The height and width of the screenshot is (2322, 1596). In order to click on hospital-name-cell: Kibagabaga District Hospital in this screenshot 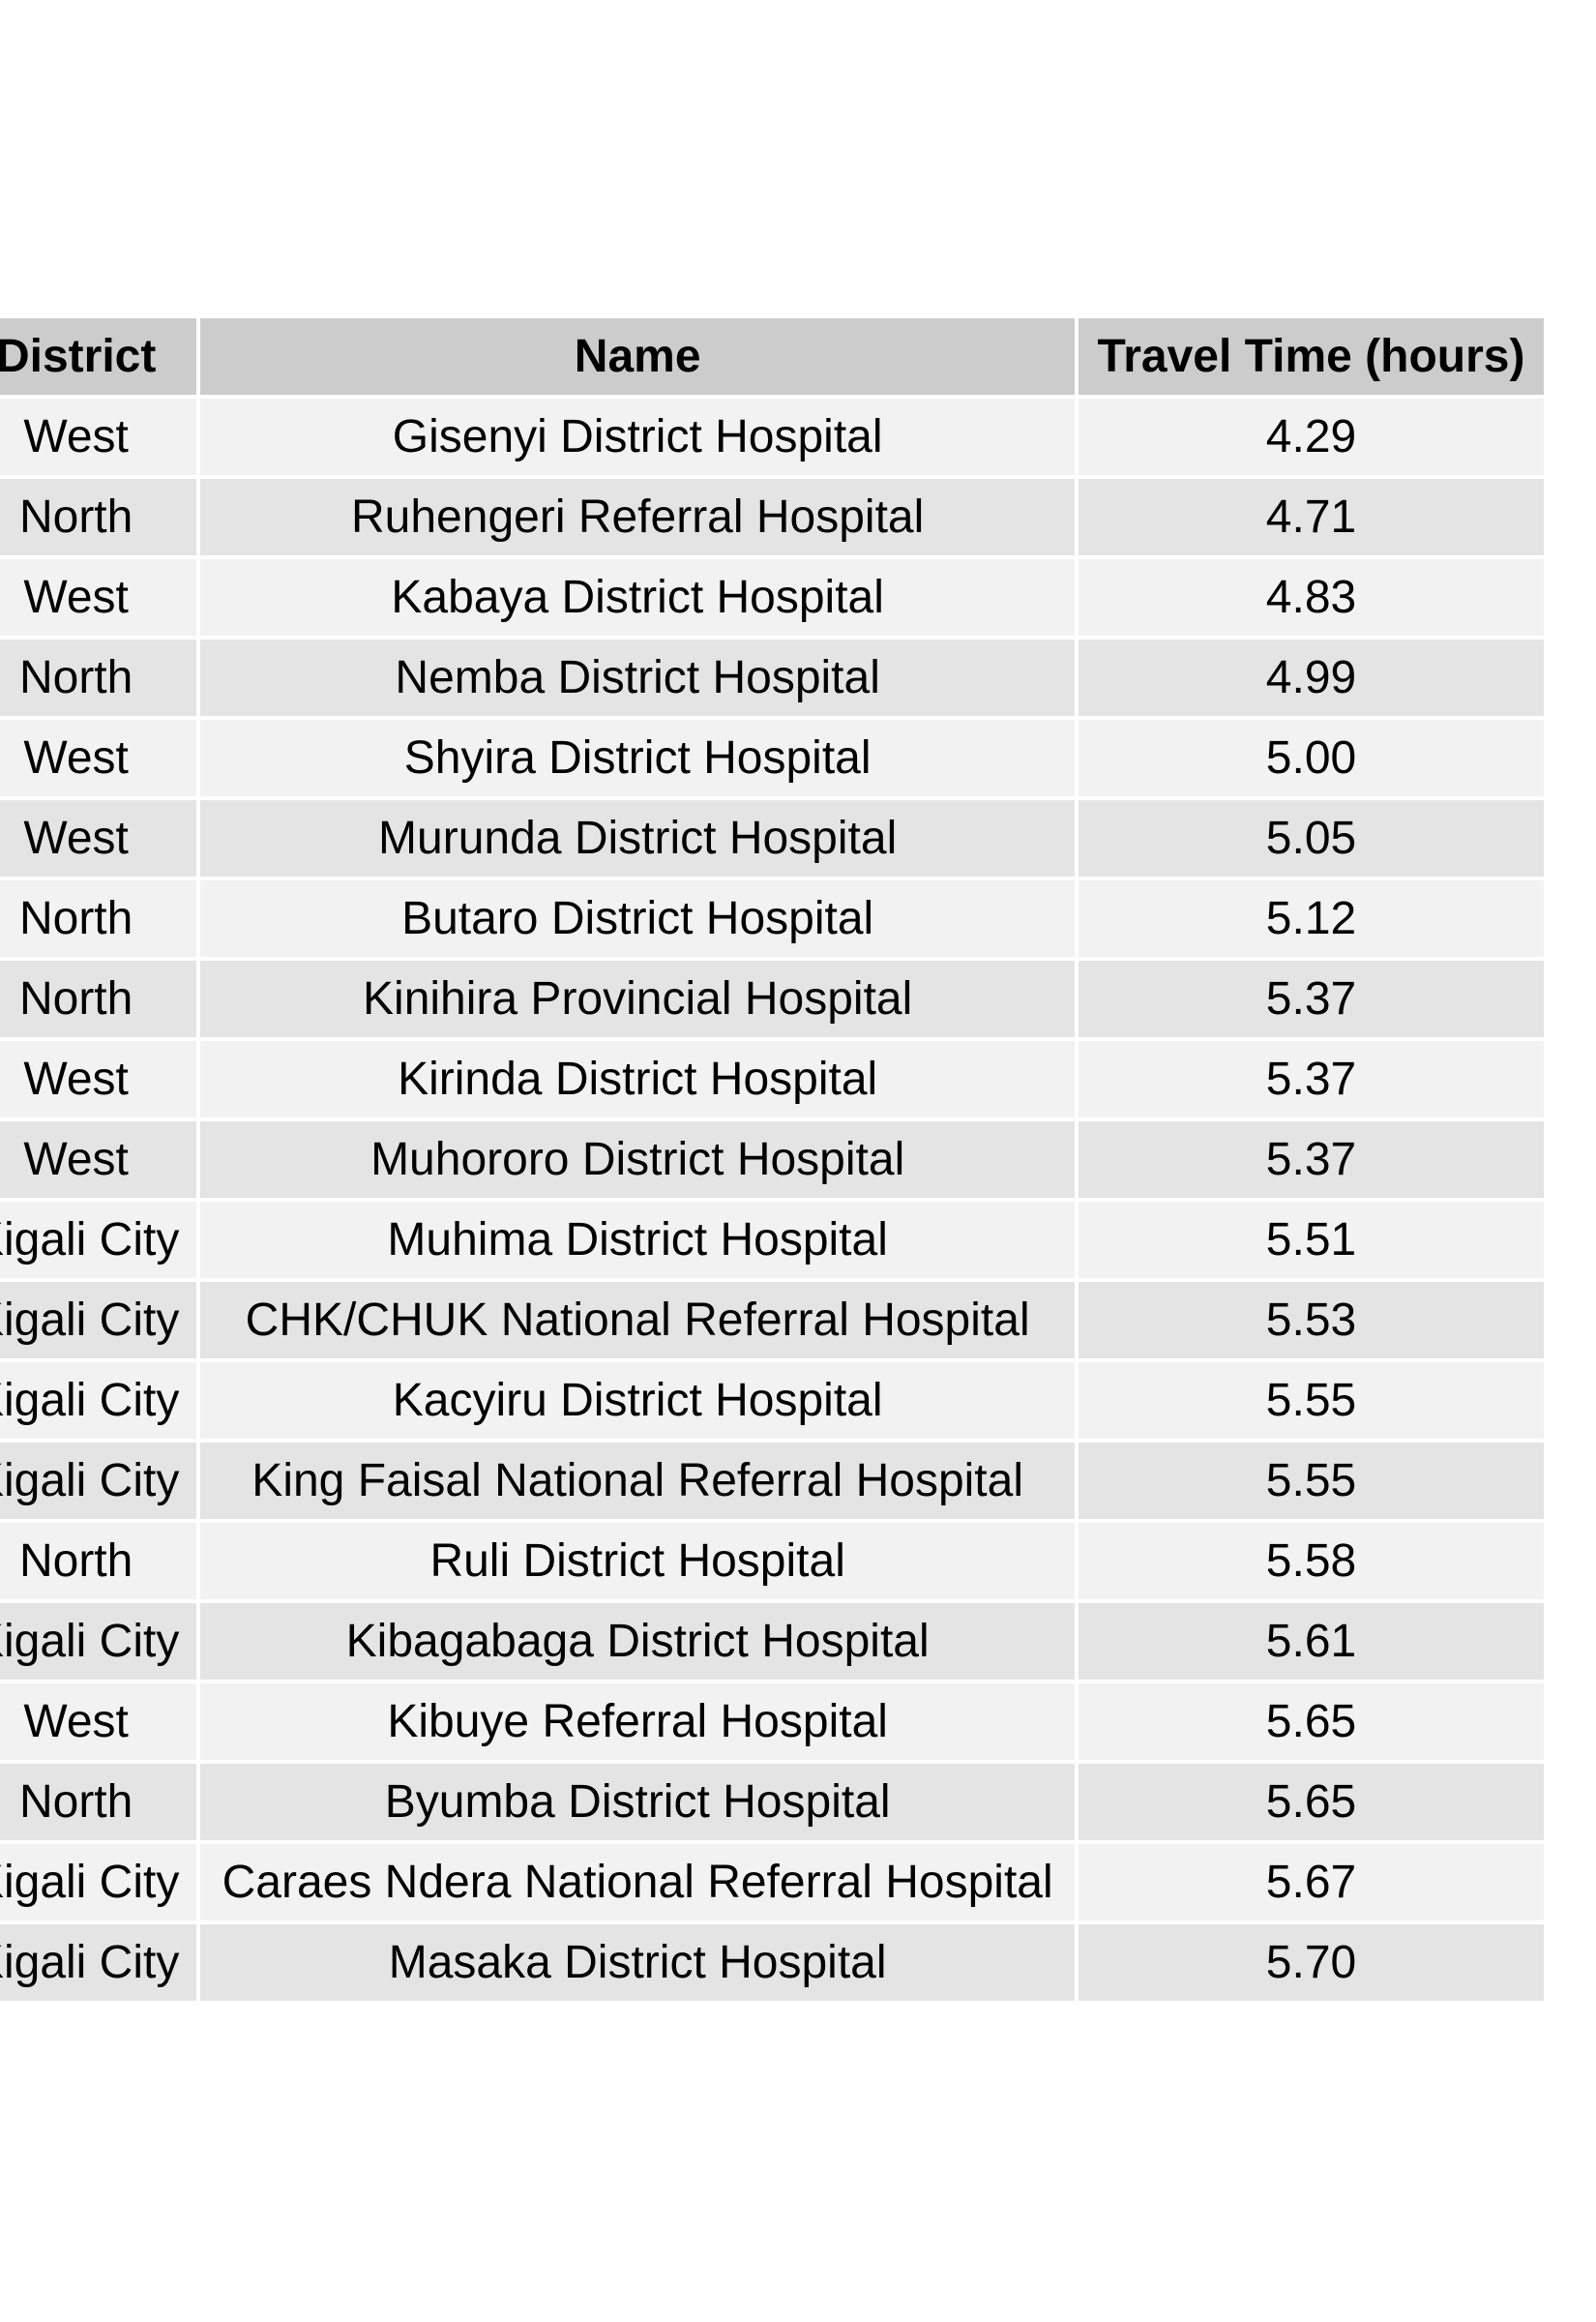, I will do `click(638, 1641)`.